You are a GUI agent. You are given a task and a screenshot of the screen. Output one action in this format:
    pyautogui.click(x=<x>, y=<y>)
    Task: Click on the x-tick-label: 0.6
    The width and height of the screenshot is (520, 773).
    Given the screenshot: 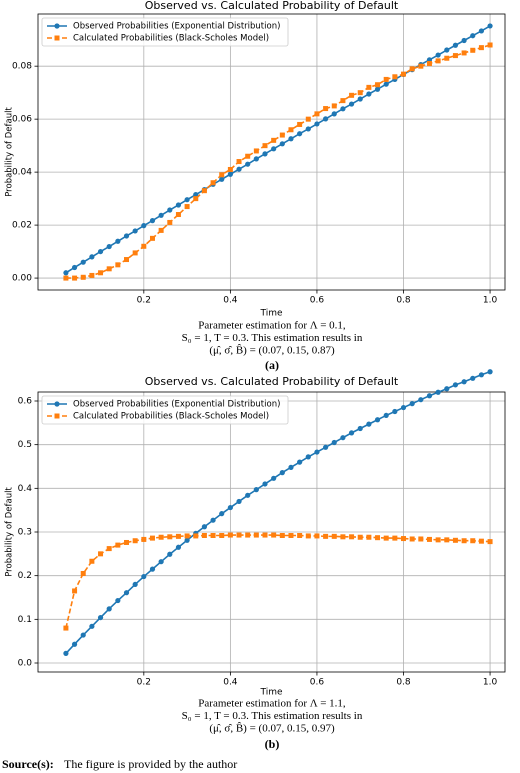 What is the action you would take?
    pyautogui.click(x=317, y=683)
    